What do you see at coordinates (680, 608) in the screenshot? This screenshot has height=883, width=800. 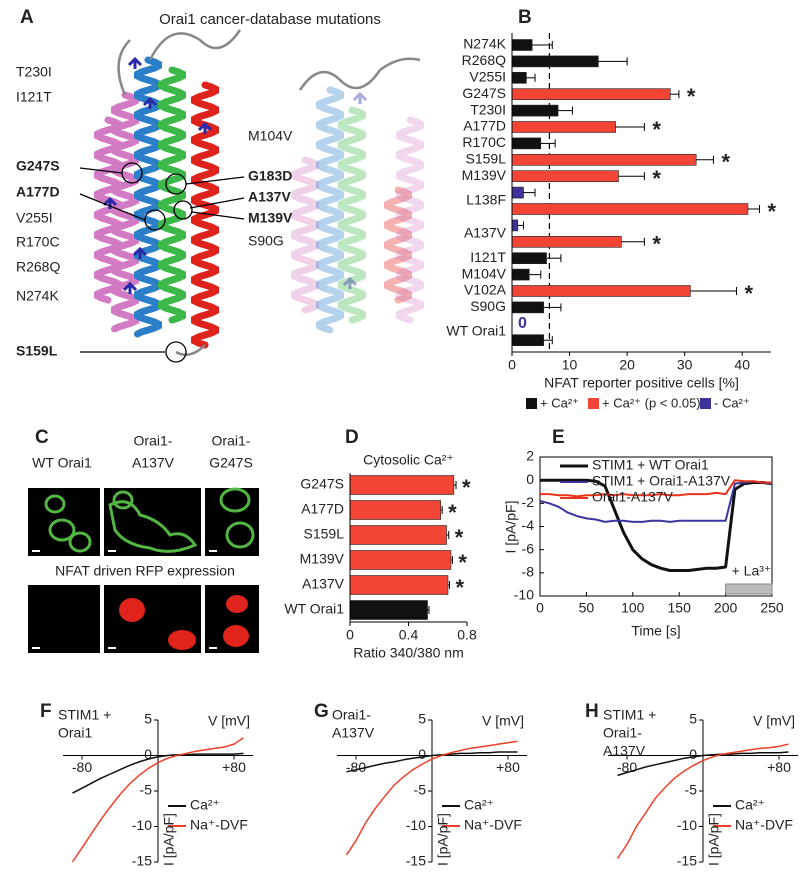 I see `x-tick-label: 150` at bounding box center [680, 608].